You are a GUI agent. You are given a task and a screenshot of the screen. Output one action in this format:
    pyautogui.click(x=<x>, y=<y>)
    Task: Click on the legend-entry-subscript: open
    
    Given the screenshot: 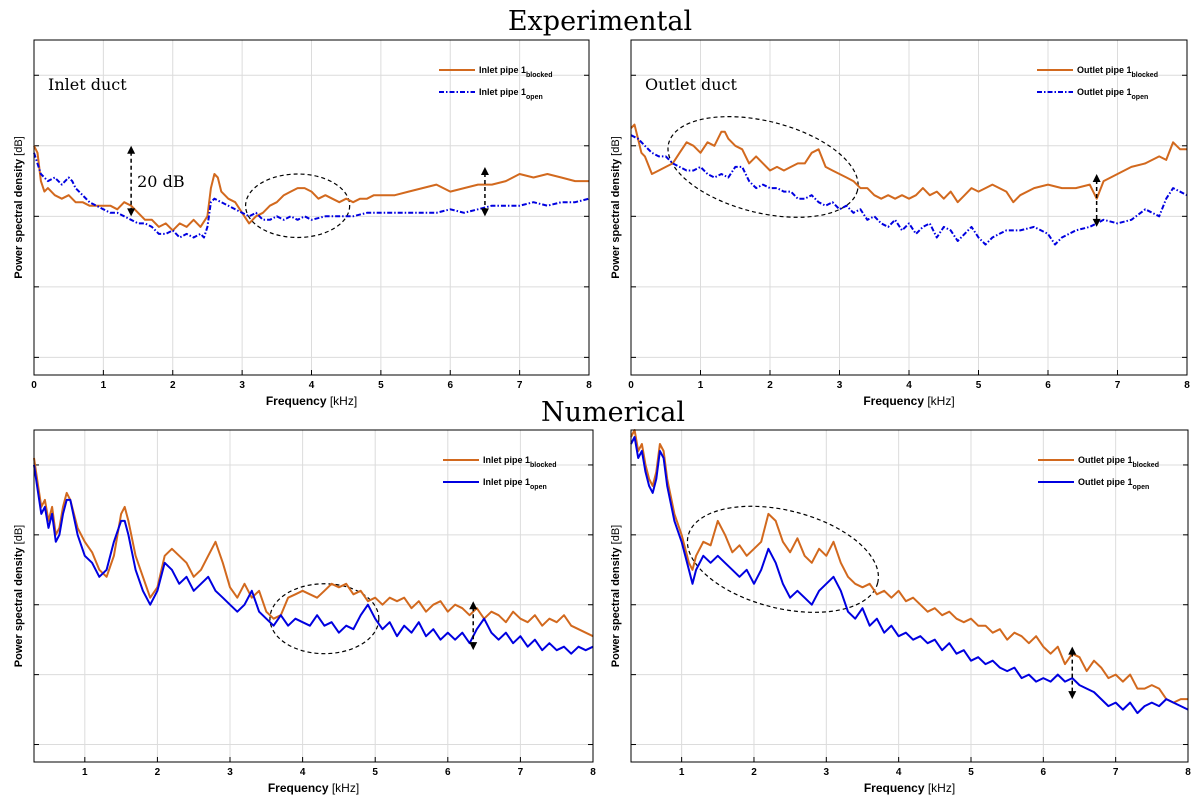 What is the action you would take?
    pyautogui.click(x=534, y=97)
    